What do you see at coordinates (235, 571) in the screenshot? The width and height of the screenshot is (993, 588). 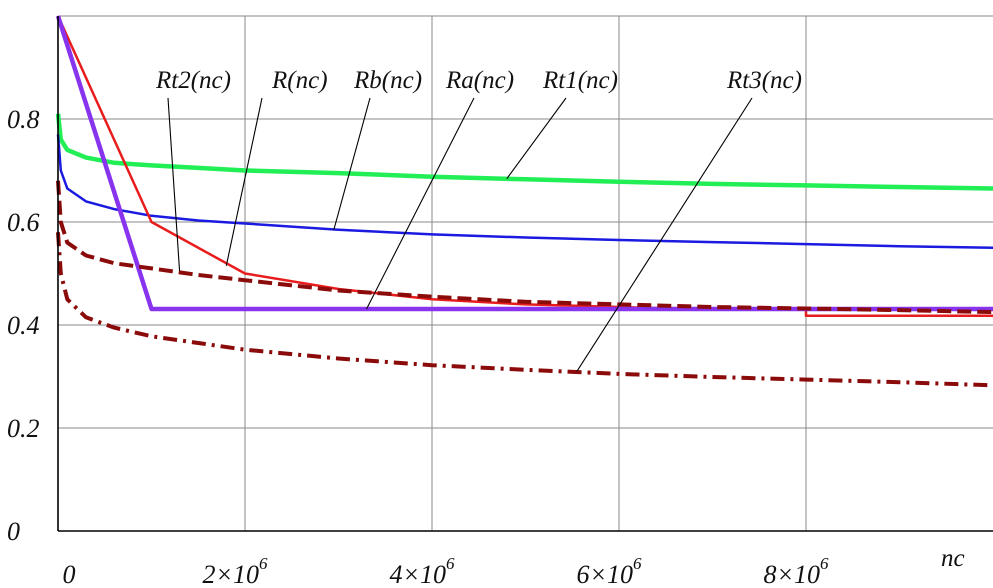 I see `x-tick-label-1: 2×10⁶` at bounding box center [235, 571].